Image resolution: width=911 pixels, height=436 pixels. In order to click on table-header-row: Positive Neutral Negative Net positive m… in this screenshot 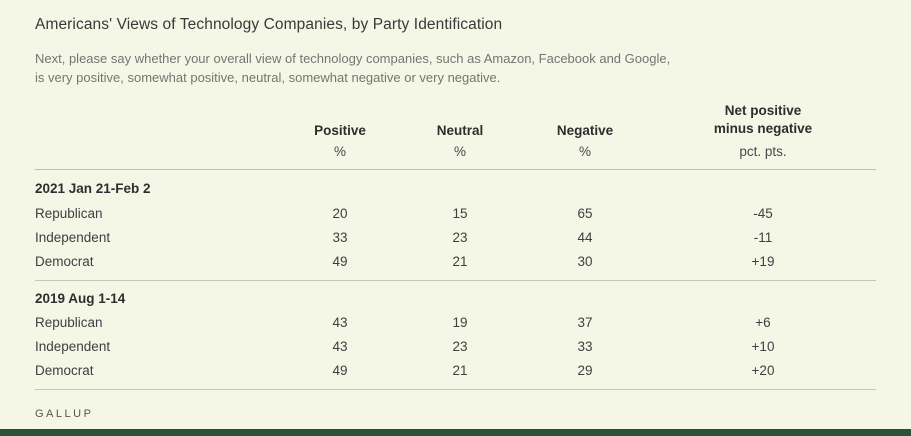, I will do `click(455, 122)`.